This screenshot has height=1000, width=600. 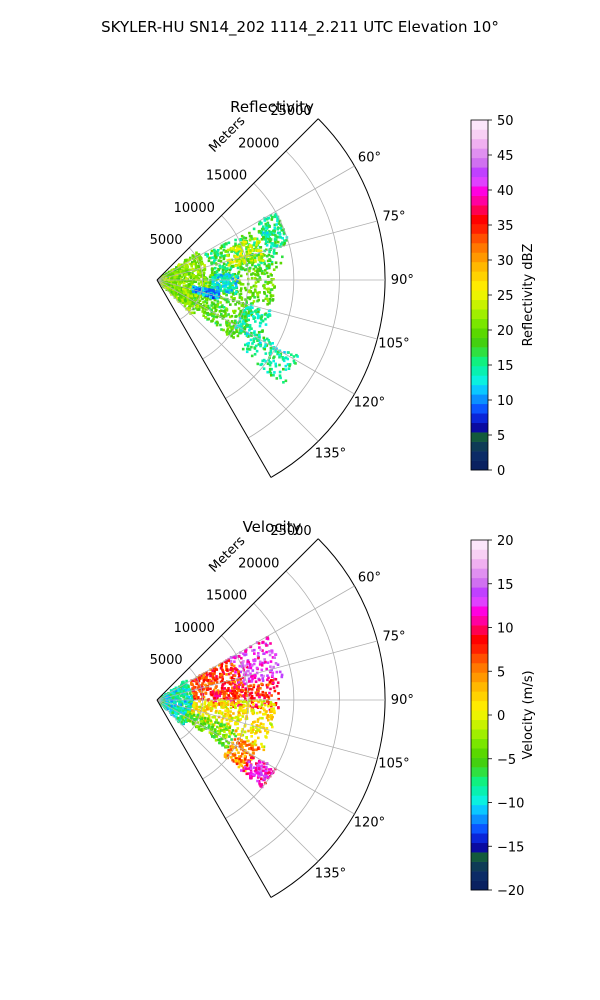 I want to click on colorbar-tick-label: −20, so click(x=510, y=891).